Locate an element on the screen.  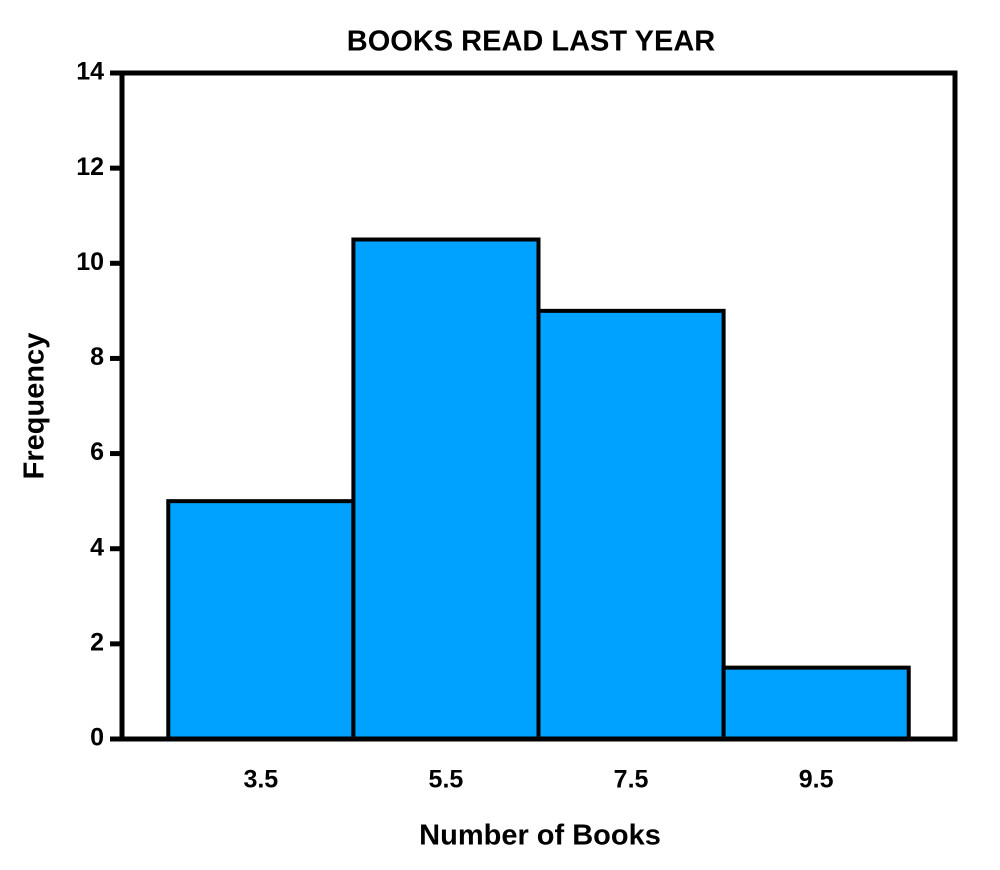
y-tick-label: 12 is located at coordinates (90, 167).